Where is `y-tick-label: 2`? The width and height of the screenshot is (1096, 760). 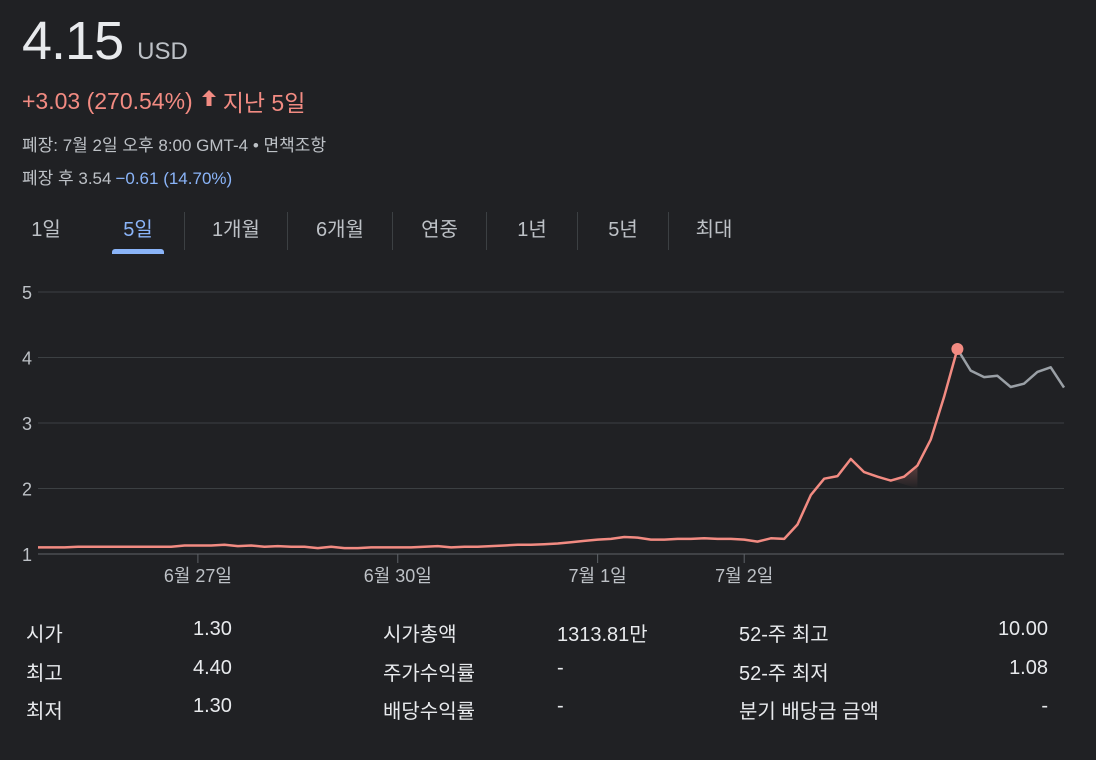 y-tick-label: 2 is located at coordinates (27, 490).